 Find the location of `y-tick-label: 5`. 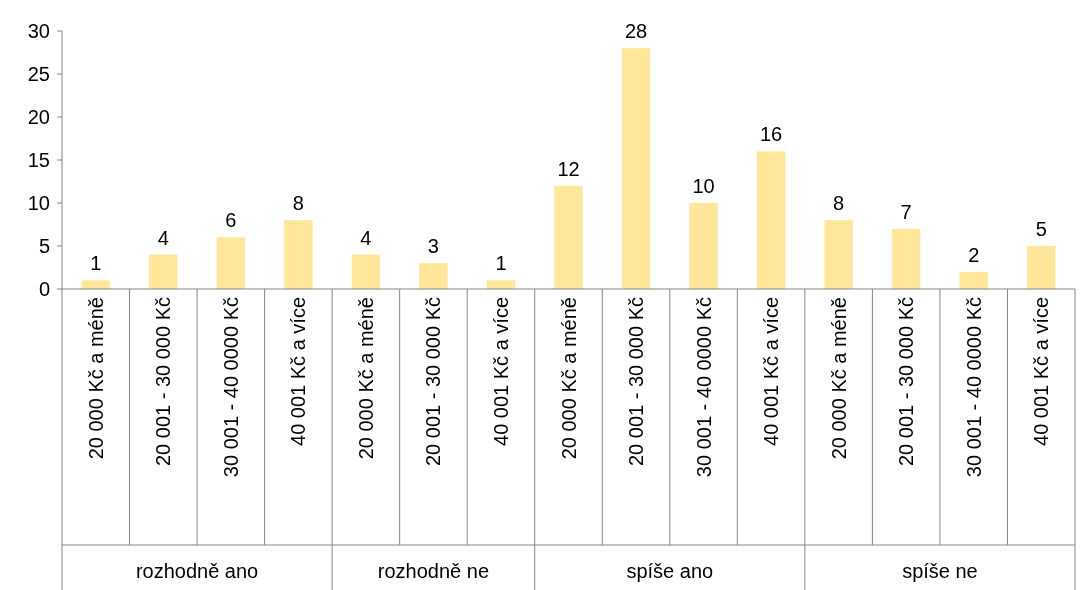

y-tick-label: 5 is located at coordinates (44, 246).